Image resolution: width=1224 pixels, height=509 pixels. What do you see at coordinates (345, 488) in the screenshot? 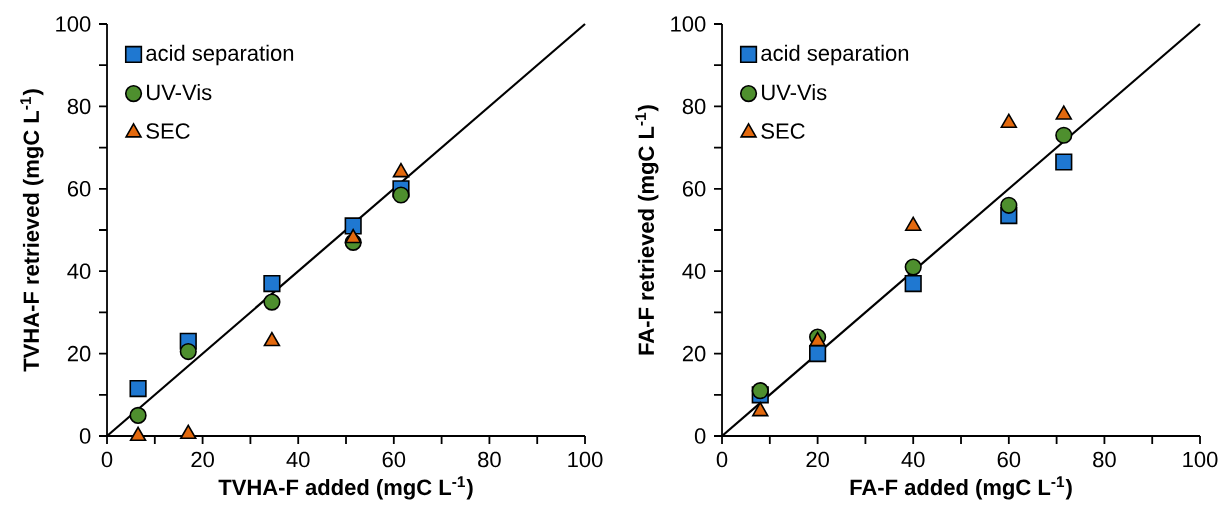
I see `x-axis-title: TVHA-F added (mgC L$^{-1}$)` at bounding box center [345, 488].